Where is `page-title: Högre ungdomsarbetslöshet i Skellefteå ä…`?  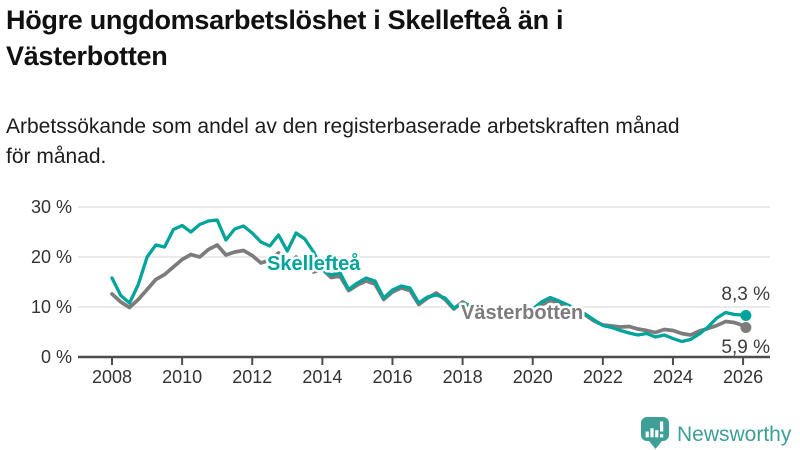
page-title: Högre ungdomsarbetslöshet i Skellefteå ä… is located at coordinates (285, 38).